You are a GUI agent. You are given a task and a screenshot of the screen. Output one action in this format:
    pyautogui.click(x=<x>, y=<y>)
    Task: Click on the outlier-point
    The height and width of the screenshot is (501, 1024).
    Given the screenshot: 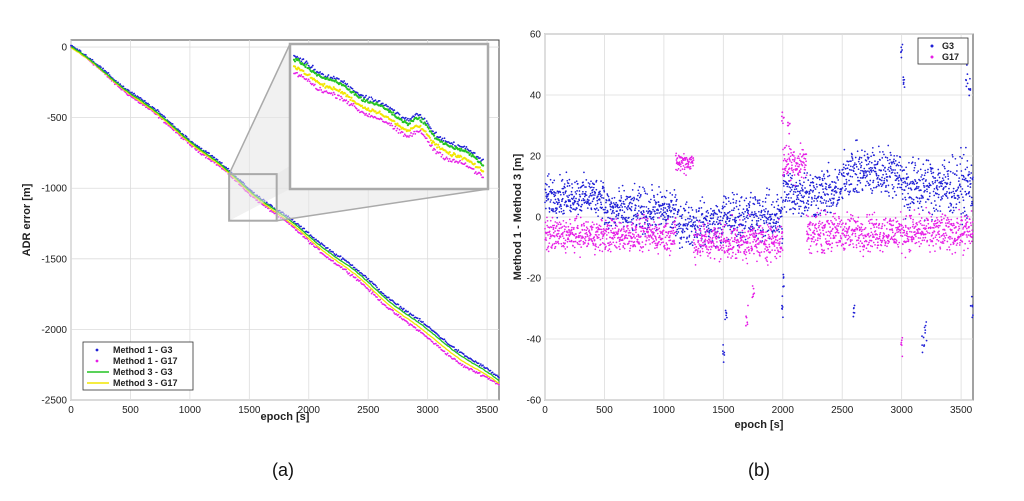 What is the action you would take?
    pyautogui.click(x=903, y=77)
    